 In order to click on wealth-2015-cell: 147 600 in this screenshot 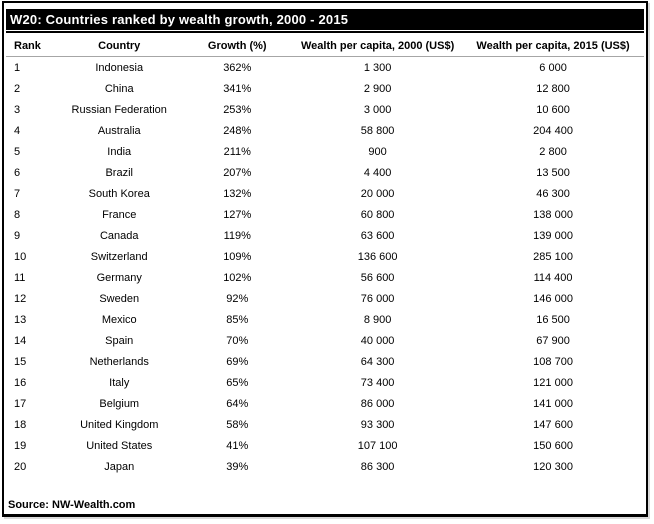, I will do `click(553, 424)`.